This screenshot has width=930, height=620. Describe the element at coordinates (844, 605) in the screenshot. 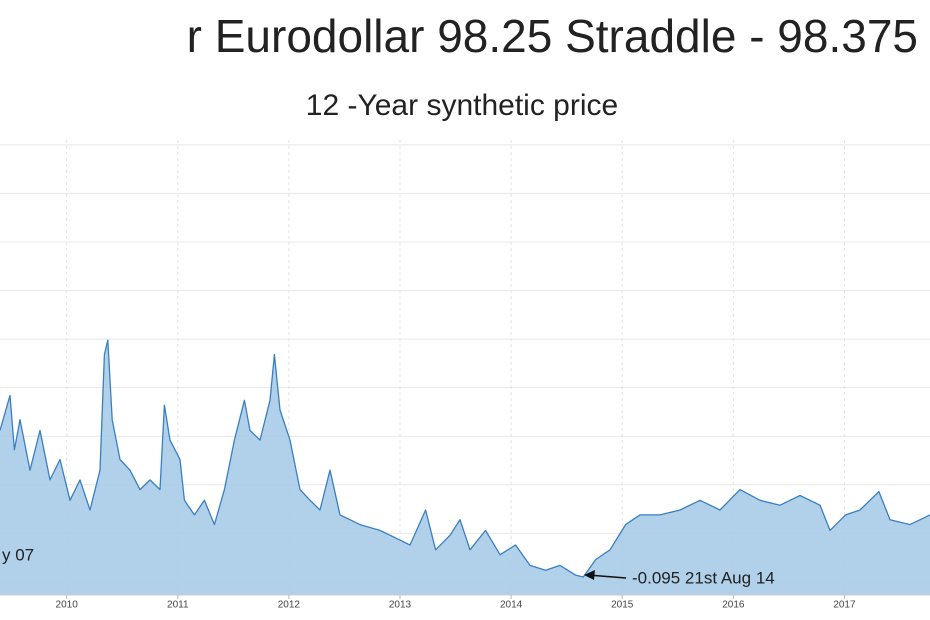

I see `x-tick-label: 2017` at that location.